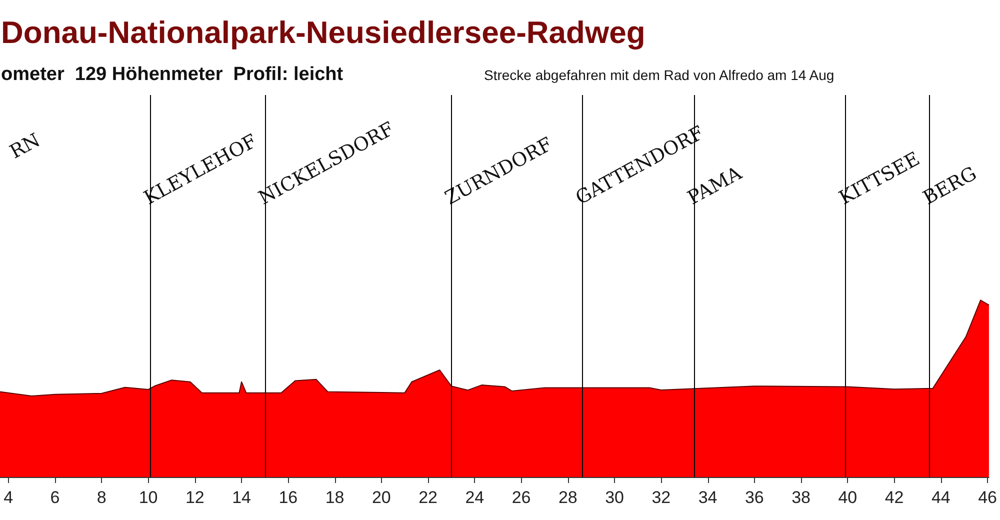 This screenshot has height=520, width=1000. I want to click on x-tick-label: 36, so click(754, 497).